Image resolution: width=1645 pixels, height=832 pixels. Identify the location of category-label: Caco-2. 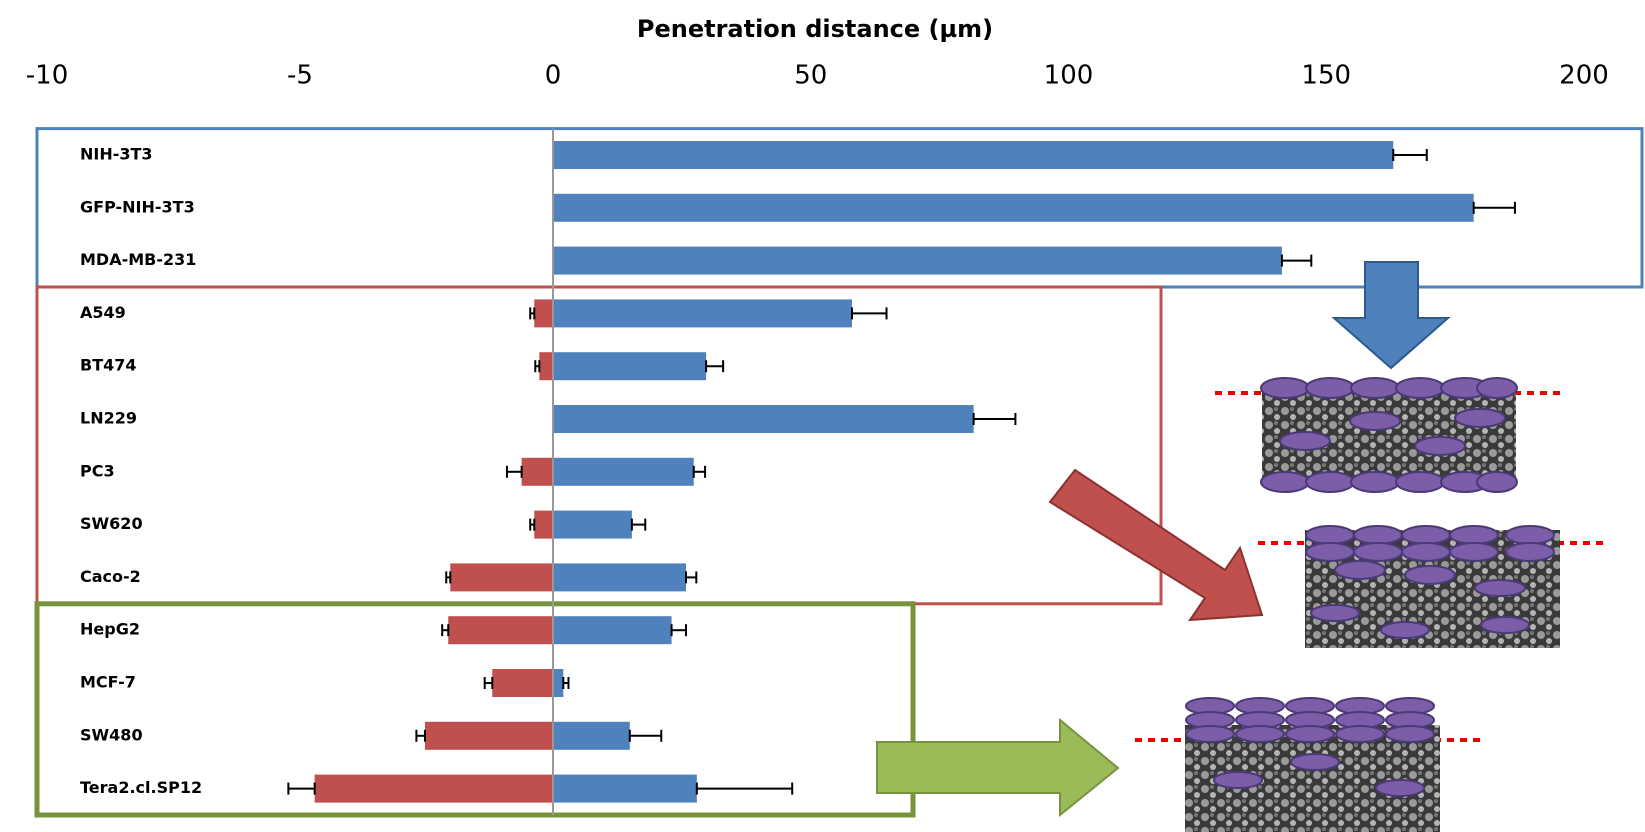
(110, 576).